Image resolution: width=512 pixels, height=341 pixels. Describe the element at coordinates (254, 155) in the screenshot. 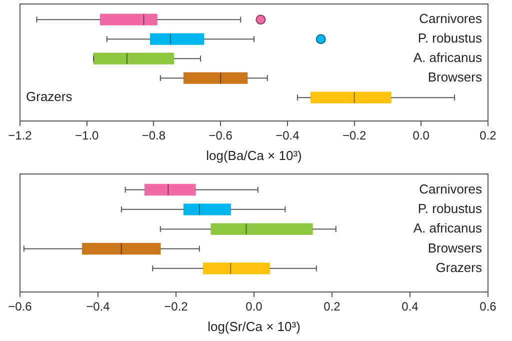

I see `x-axis-title: log(Ba/Ca × 10³)` at that location.